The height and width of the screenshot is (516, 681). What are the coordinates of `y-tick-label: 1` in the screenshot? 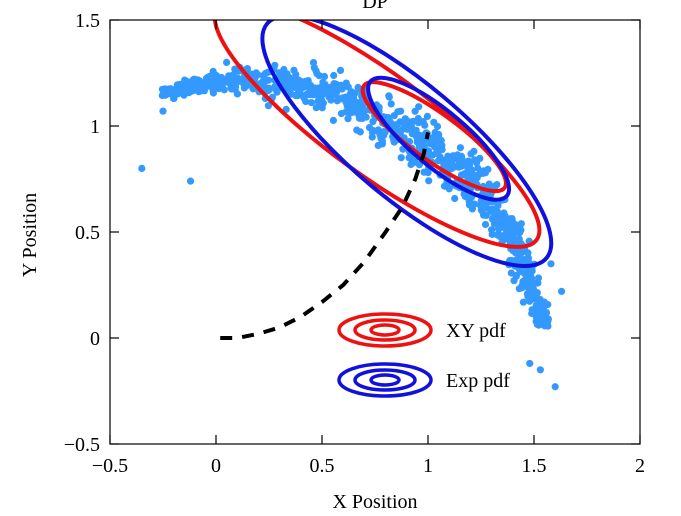 It's located at (95, 127).